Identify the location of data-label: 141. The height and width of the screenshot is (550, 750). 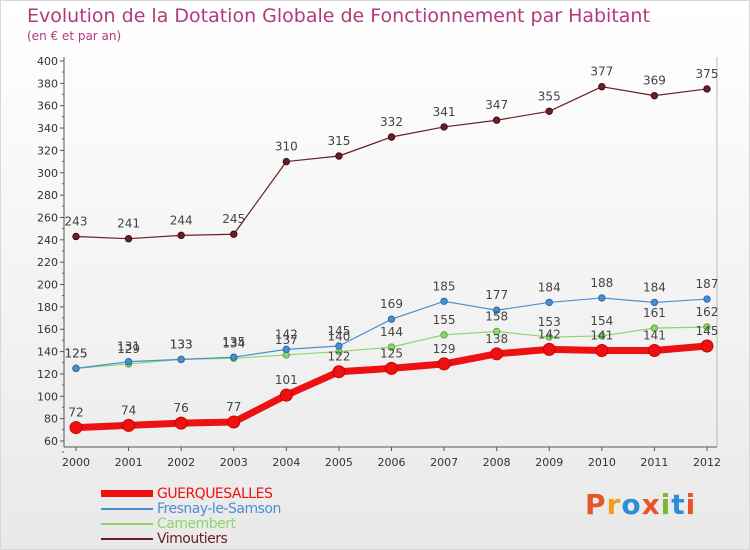
(654, 335).